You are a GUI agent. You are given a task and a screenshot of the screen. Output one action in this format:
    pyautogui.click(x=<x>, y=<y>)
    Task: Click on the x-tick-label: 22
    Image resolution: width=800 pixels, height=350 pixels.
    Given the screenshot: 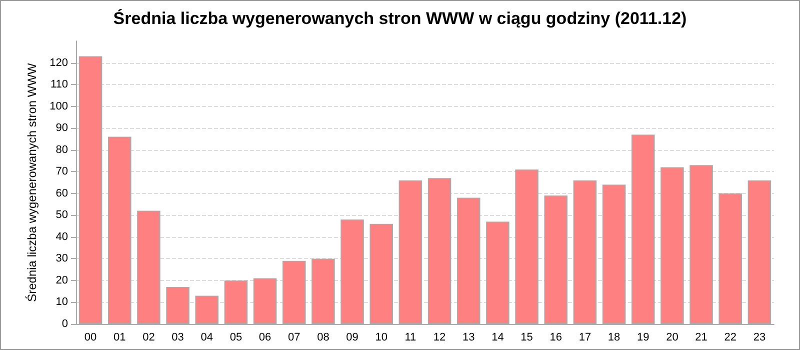 What is the action you would take?
    pyautogui.click(x=730, y=338)
    